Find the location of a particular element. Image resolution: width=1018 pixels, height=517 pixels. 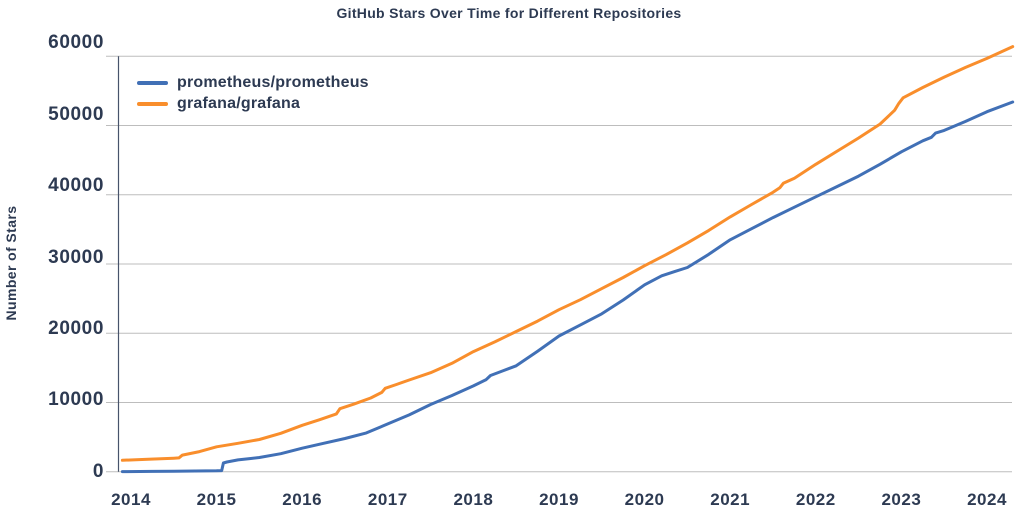

legend-item-grafana/grafana: grafana/grafana is located at coordinates (253, 103).